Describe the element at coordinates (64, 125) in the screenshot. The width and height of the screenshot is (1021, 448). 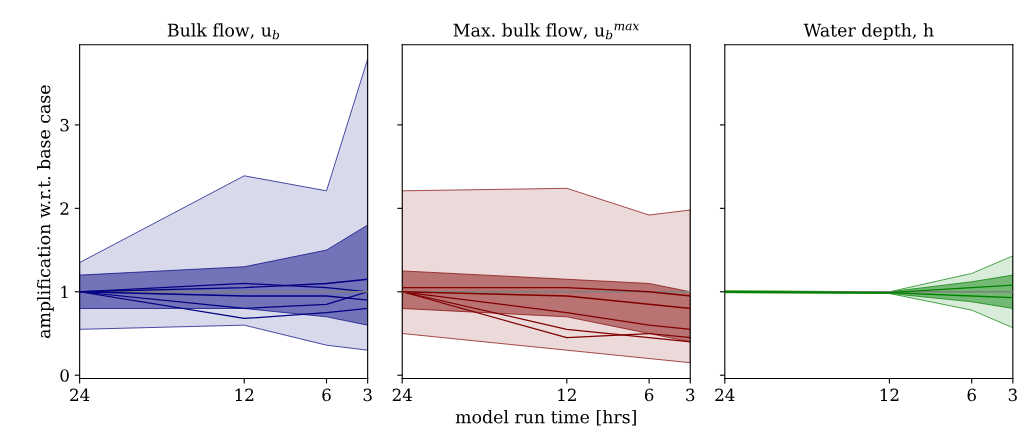
I see `y-tick-label: 3` at that location.